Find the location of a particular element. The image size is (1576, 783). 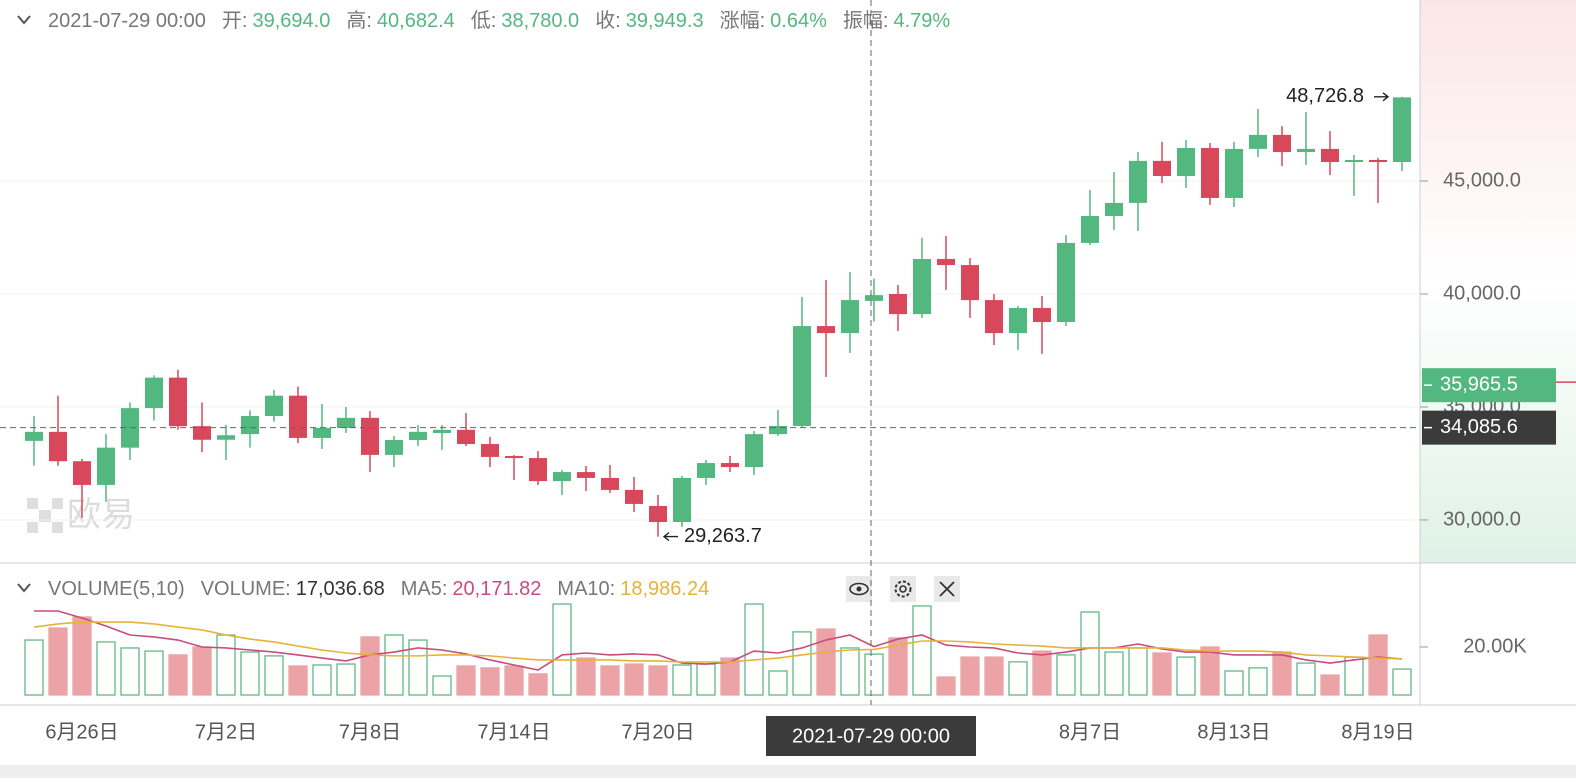

bottom-strip is located at coordinates (788, 771).